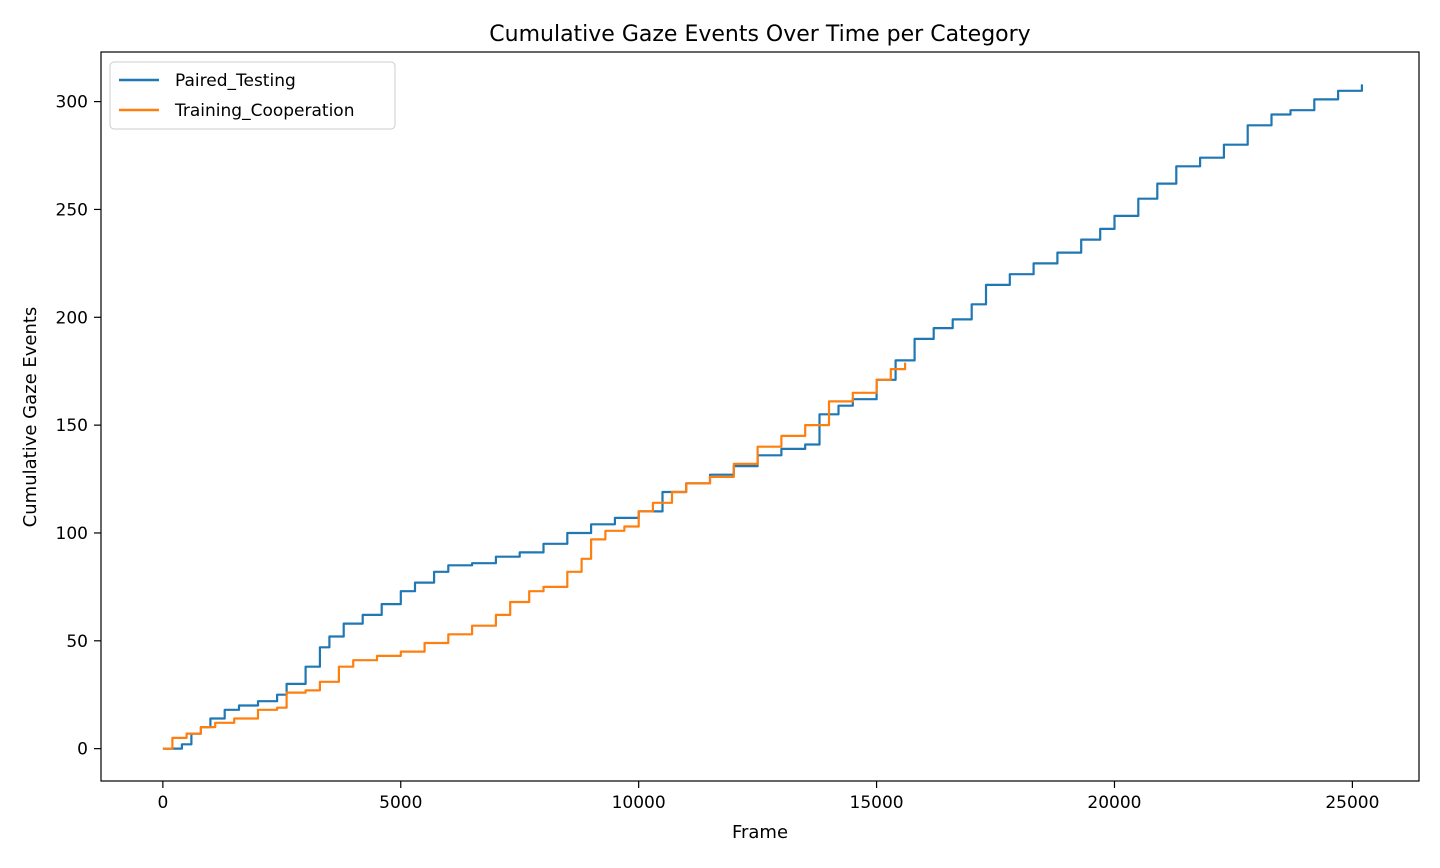 This screenshot has height=868, width=1440. What do you see at coordinates (77, 642) in the screenshot?
I see `y-tick-label: 50` at bounding box center [77, 642].